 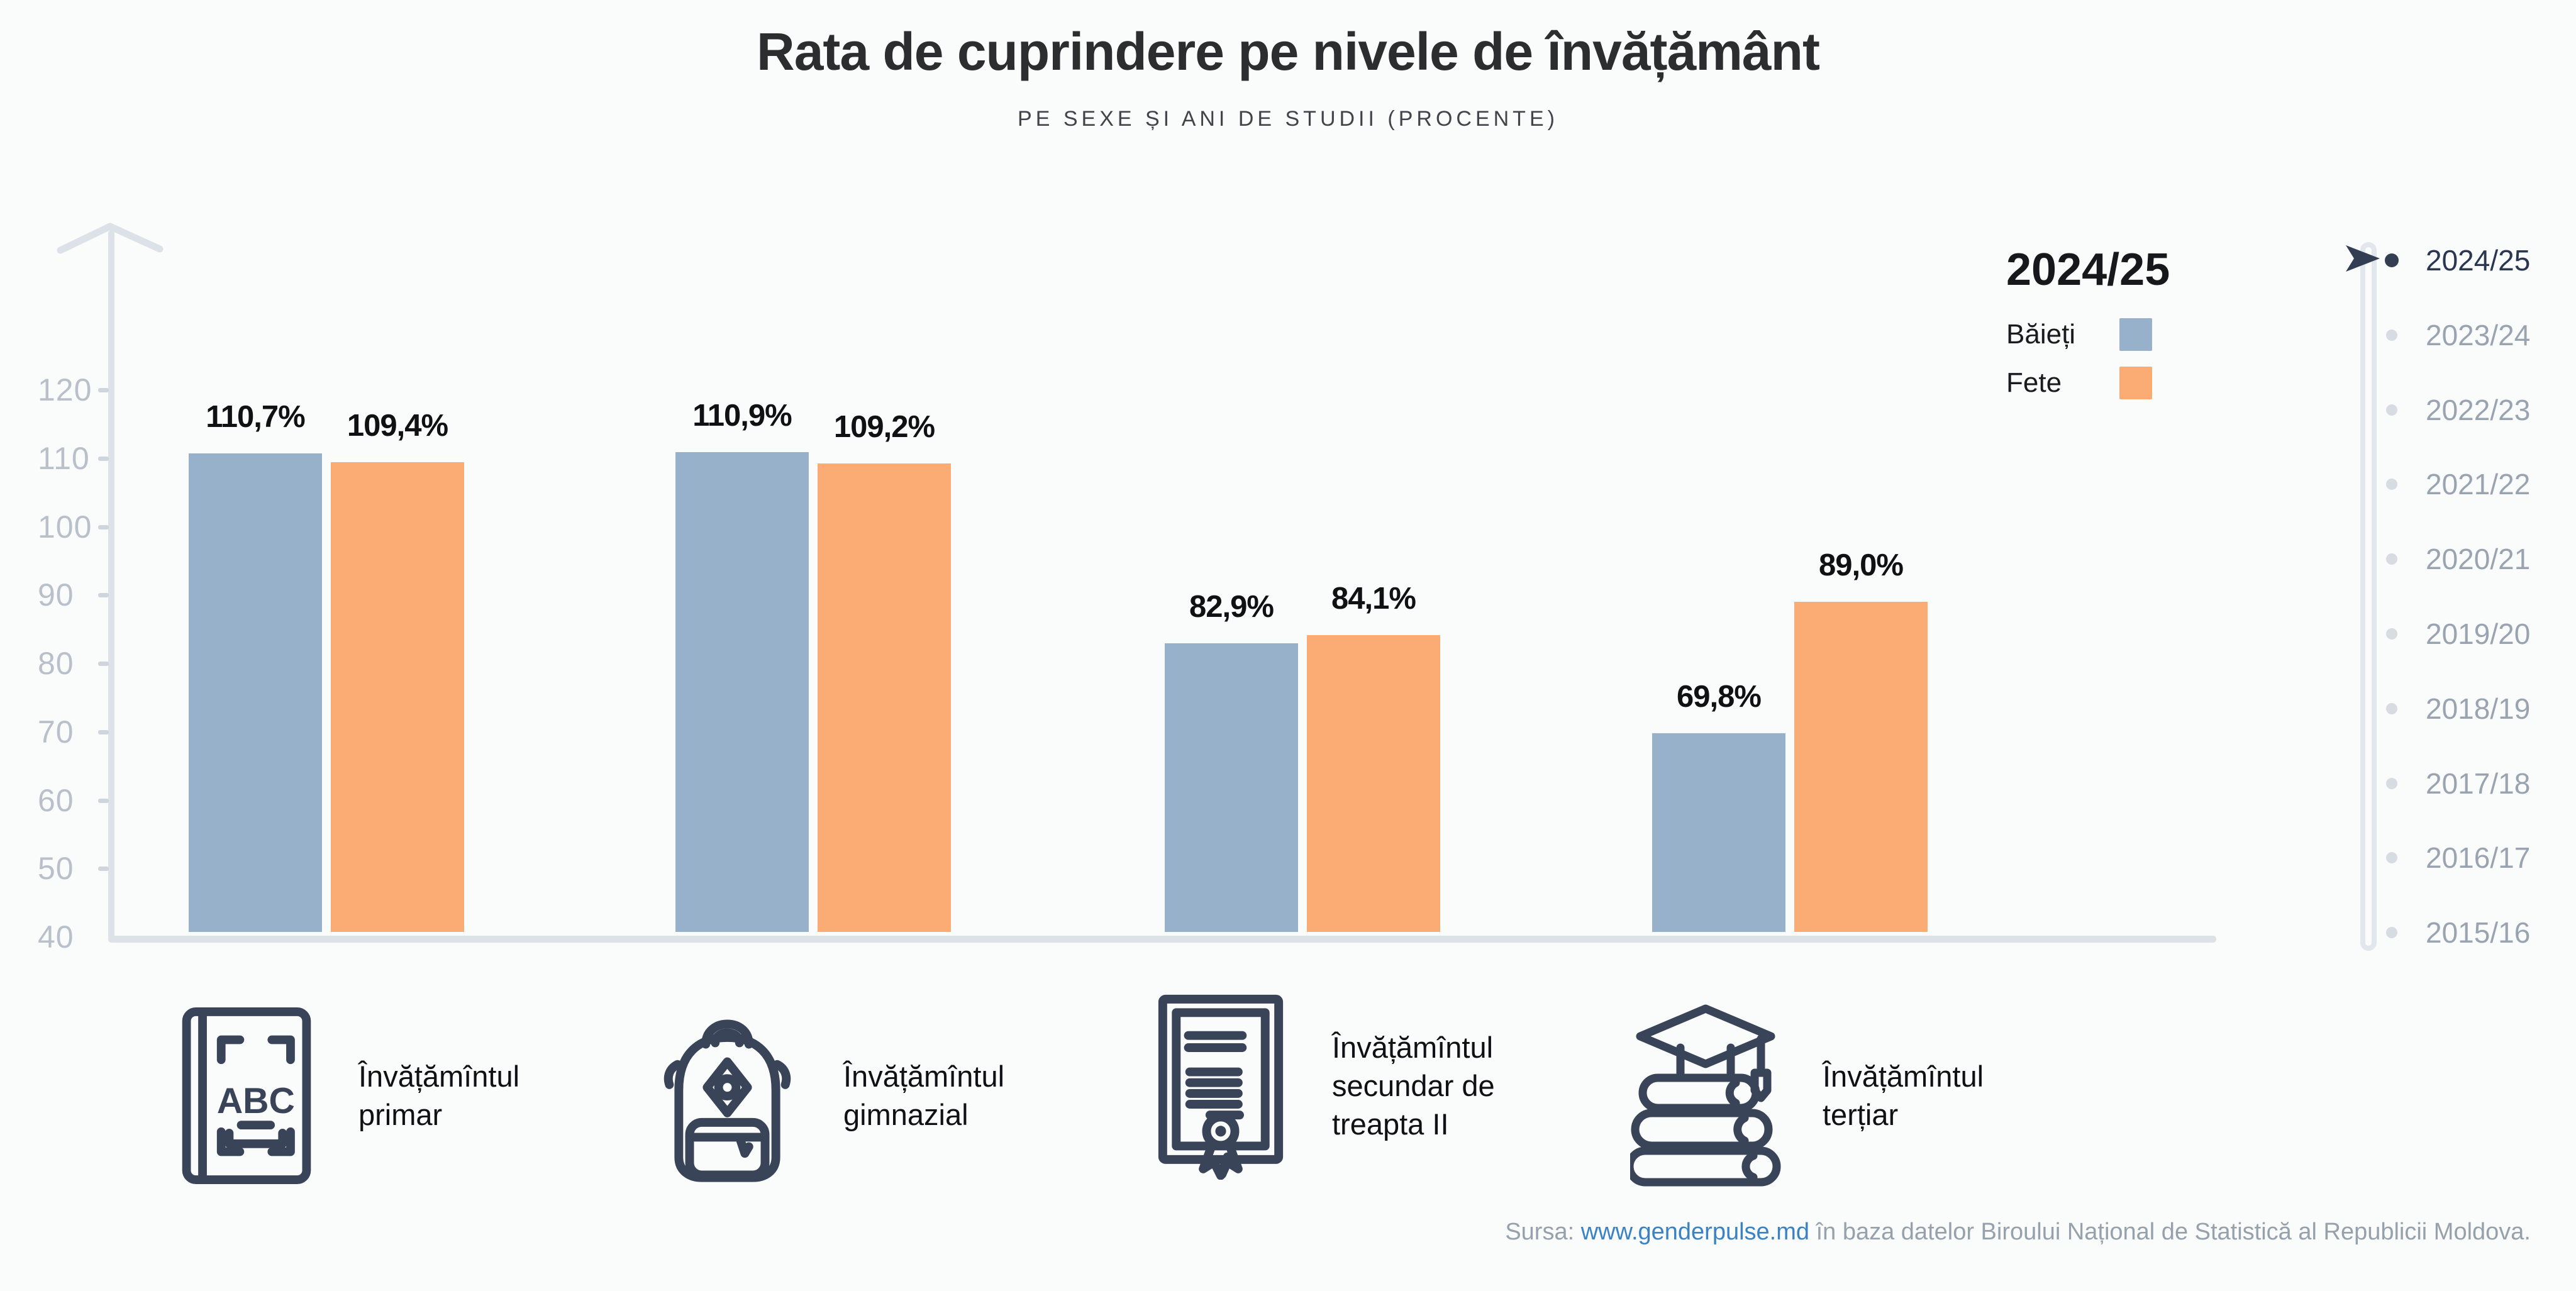 I want to click on y-axis-tick-label: 70, so click(x=56, y=732).